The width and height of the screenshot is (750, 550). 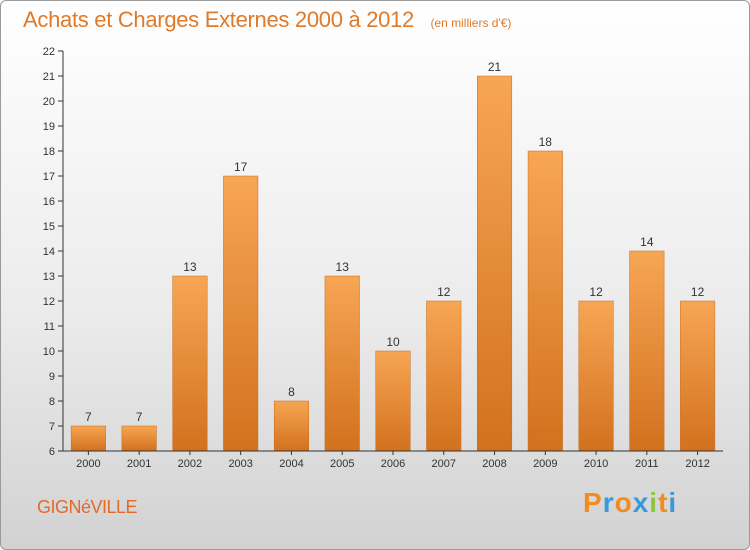 What do you see at coordinates (663, 502) in the screenshot?
I see `logo-letter: t` at bounding box center [663, 502].